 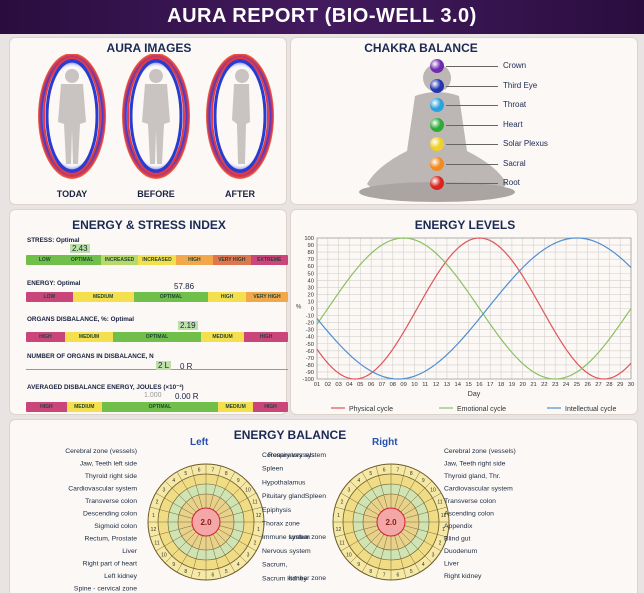 What do you see at coordinates (311, 302) in the screenshot?
I see `y-tick-label: 10` at bounding box center [311, 302].